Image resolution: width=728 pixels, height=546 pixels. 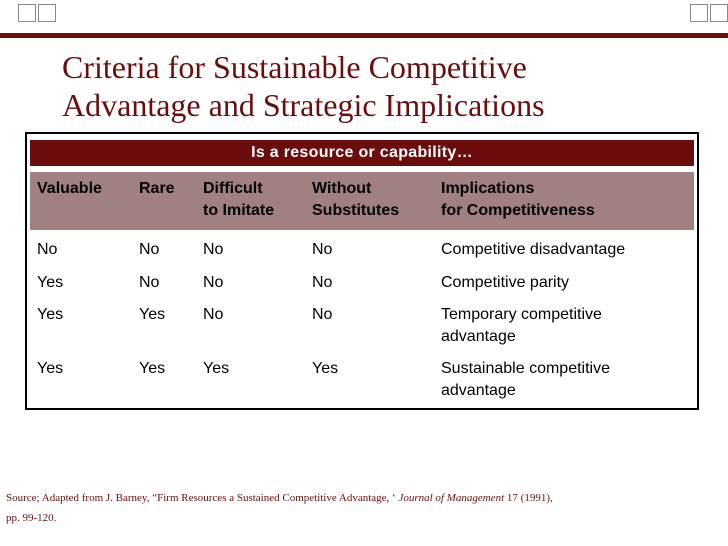 What do you see at coordinates (505, 282) in the screenshot?
I see `row2-implications: Competitive parity` at bounding box center [505, 282].